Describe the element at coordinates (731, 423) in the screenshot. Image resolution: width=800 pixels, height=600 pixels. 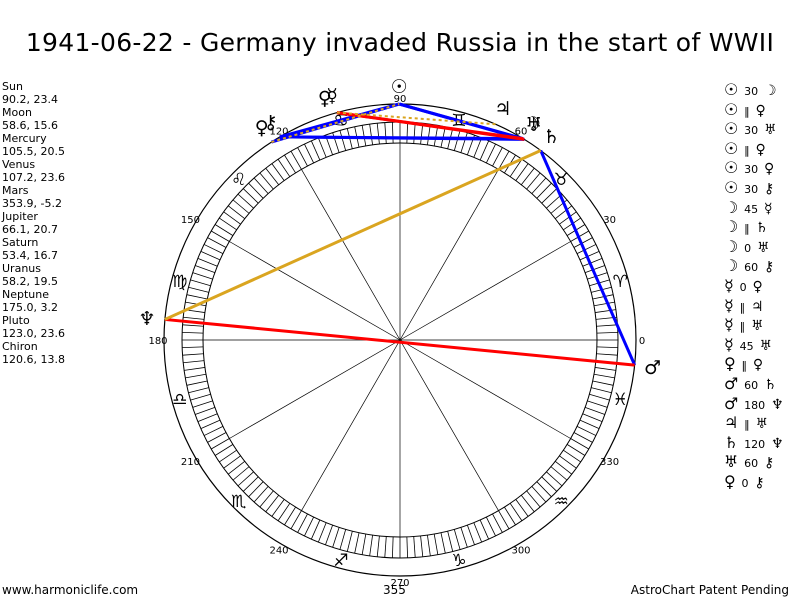
I see `aspect-planet-a: ♃` at that location.